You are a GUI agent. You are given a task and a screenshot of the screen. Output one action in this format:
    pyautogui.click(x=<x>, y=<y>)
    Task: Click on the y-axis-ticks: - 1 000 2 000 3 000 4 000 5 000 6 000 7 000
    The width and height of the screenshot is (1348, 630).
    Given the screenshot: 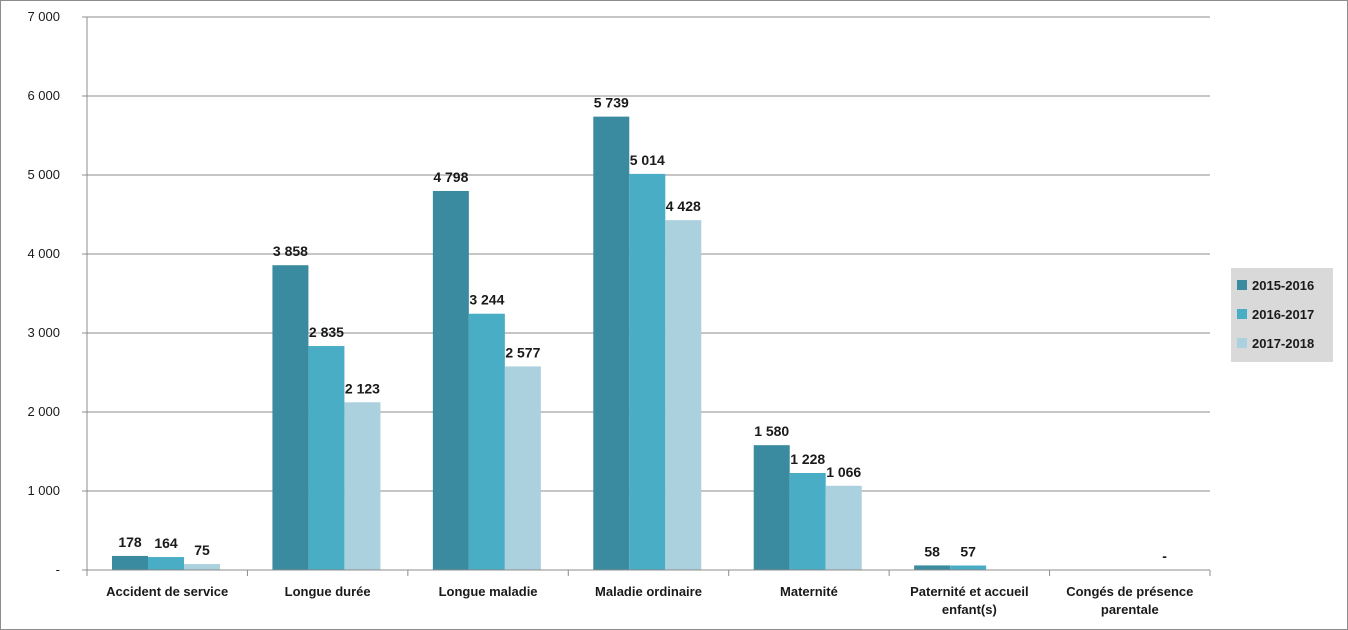 What is the action you would take?
    pyautogui.click(x=57, y=293)
    